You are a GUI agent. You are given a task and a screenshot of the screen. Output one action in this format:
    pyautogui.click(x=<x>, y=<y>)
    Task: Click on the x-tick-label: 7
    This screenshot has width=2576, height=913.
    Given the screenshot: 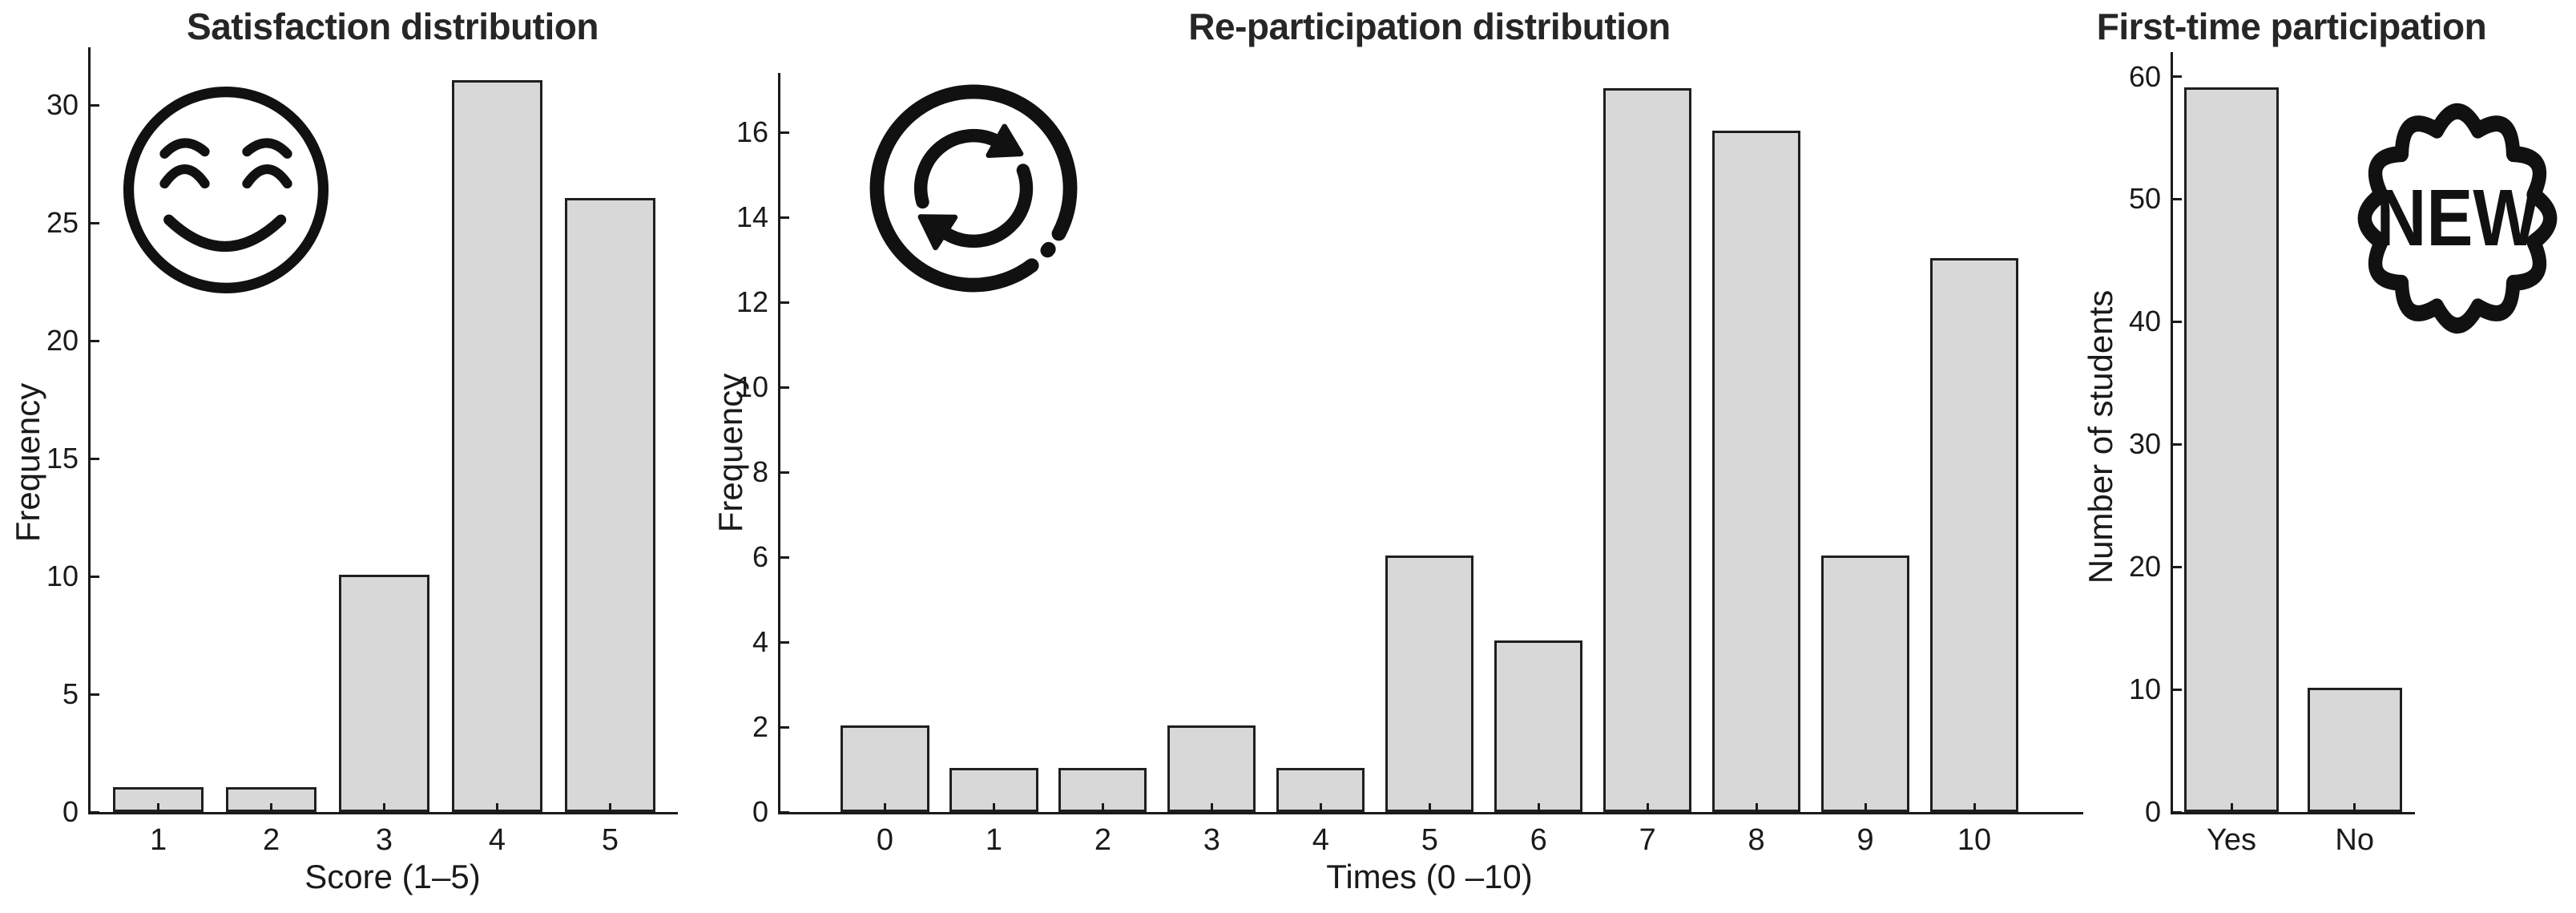 What is the action you would take?
    pyautogui.click(x=1647, y=840)
    